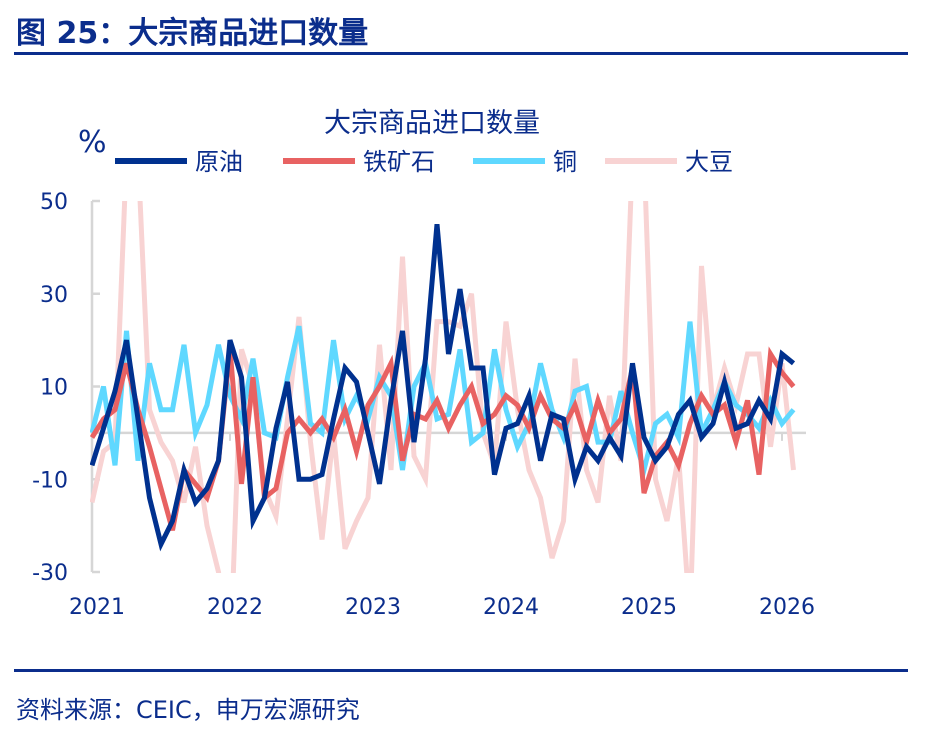  What do you see at coordinates (359, 162) in the screenshot?
I see `legend-item: 铁矿石` at bounding box center [359, 162].